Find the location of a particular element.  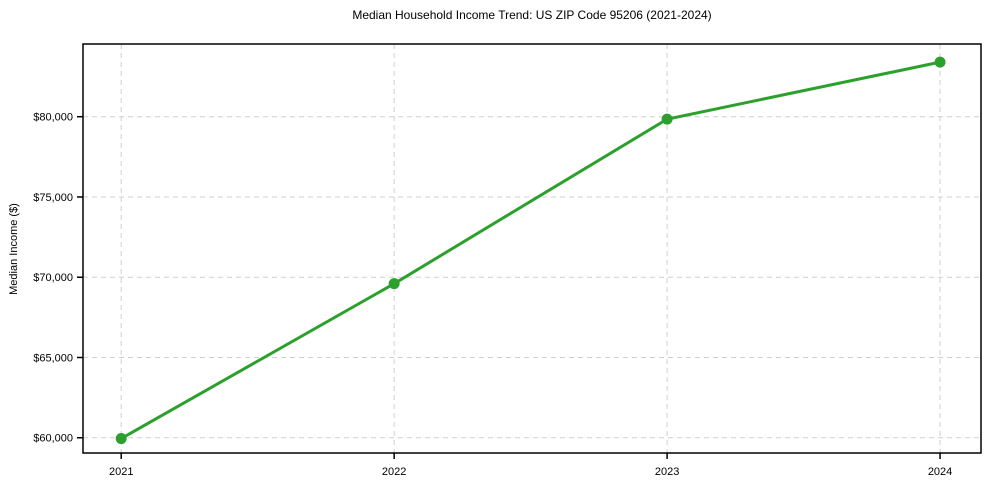

x-tick-label: 2022 is located at coordinates (394, 472).